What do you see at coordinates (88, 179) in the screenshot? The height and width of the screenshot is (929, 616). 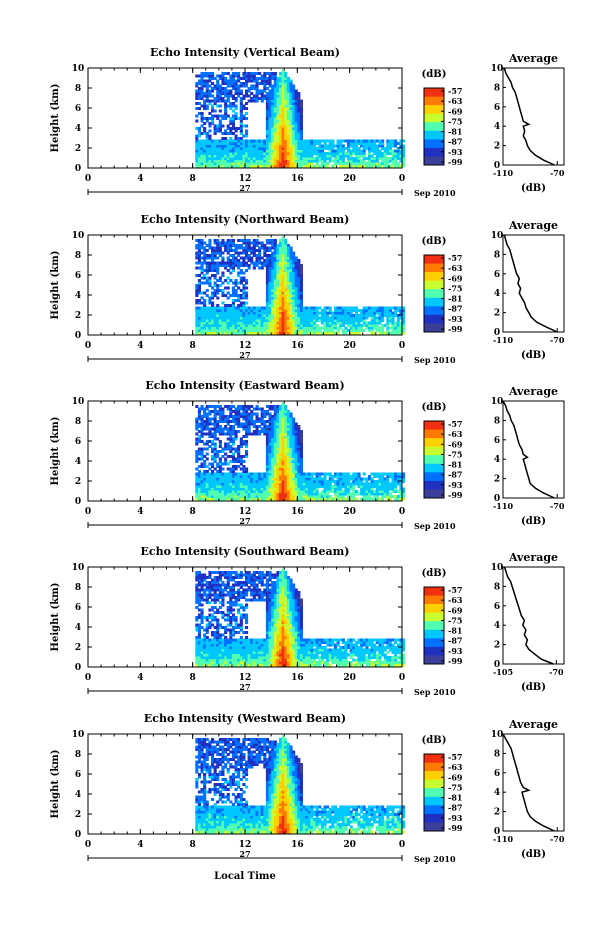 I see `x-tick-label: 0` at bounding box center [88, 179].